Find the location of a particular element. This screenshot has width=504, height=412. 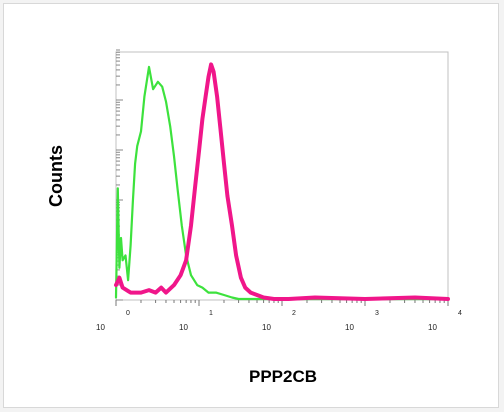

x-tick-exponent: 4 is located at coordinates (460, 313).